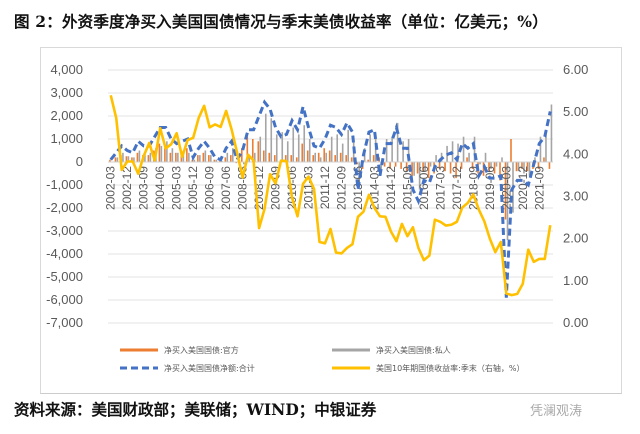 This screenshot has width=640, height=434. Describe the element at coordinates (575, 196) in the screenshot. I see `y2-tick-label: 3.00` at that location.